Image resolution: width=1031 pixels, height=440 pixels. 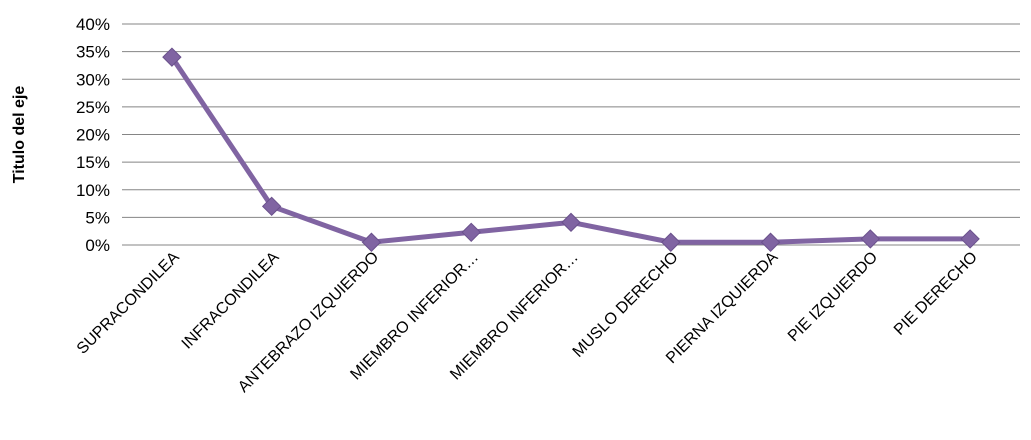 What do you see at coordinates (128, 303) in the screenshot?
I see `x-category-label: SUPRACONDILEA` at bounding box center [128, 303].